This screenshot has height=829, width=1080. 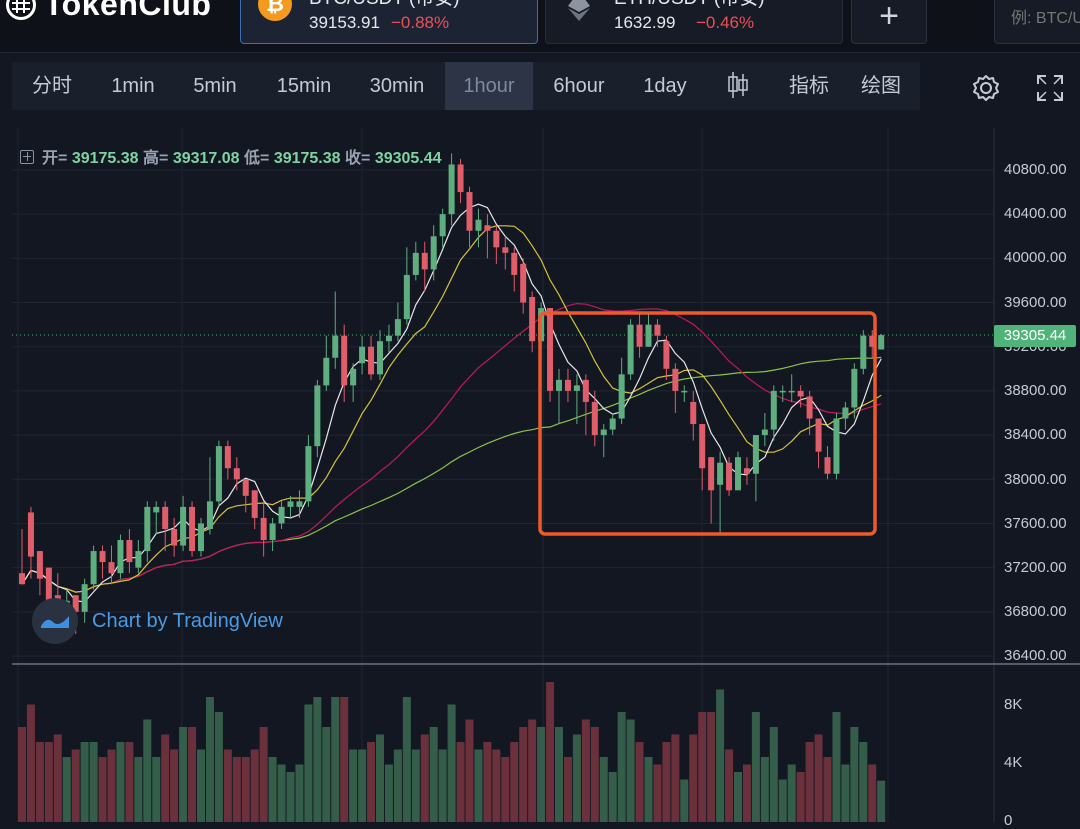 I want to click on search-box, so click(x=1037, y=22).